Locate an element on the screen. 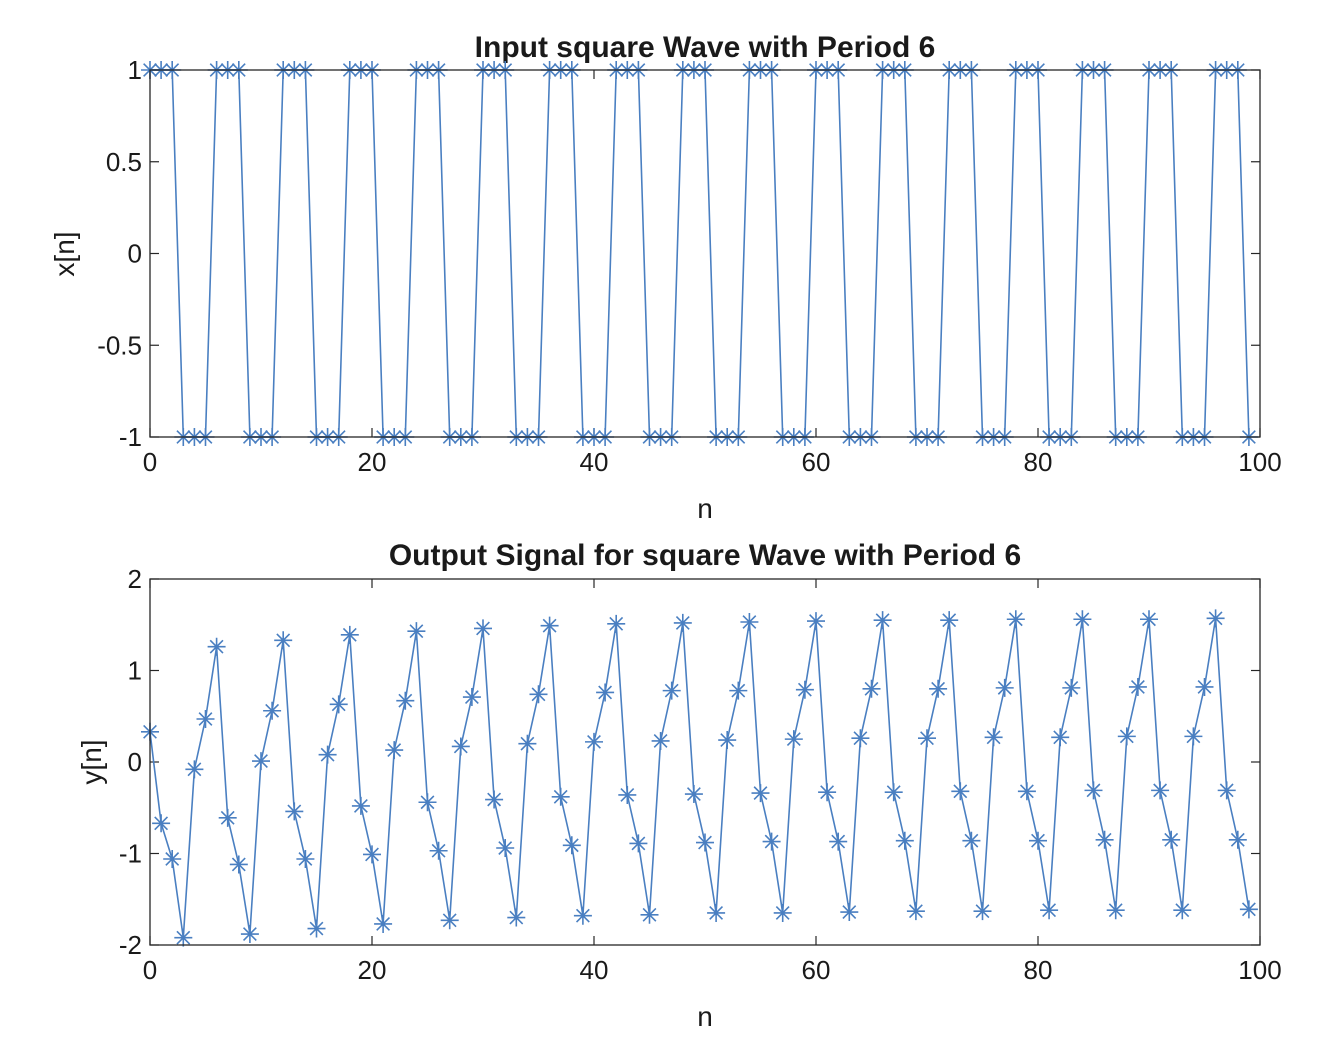  chart-title: Input square Wave with Period 6 is located at coordinates (705, 47).